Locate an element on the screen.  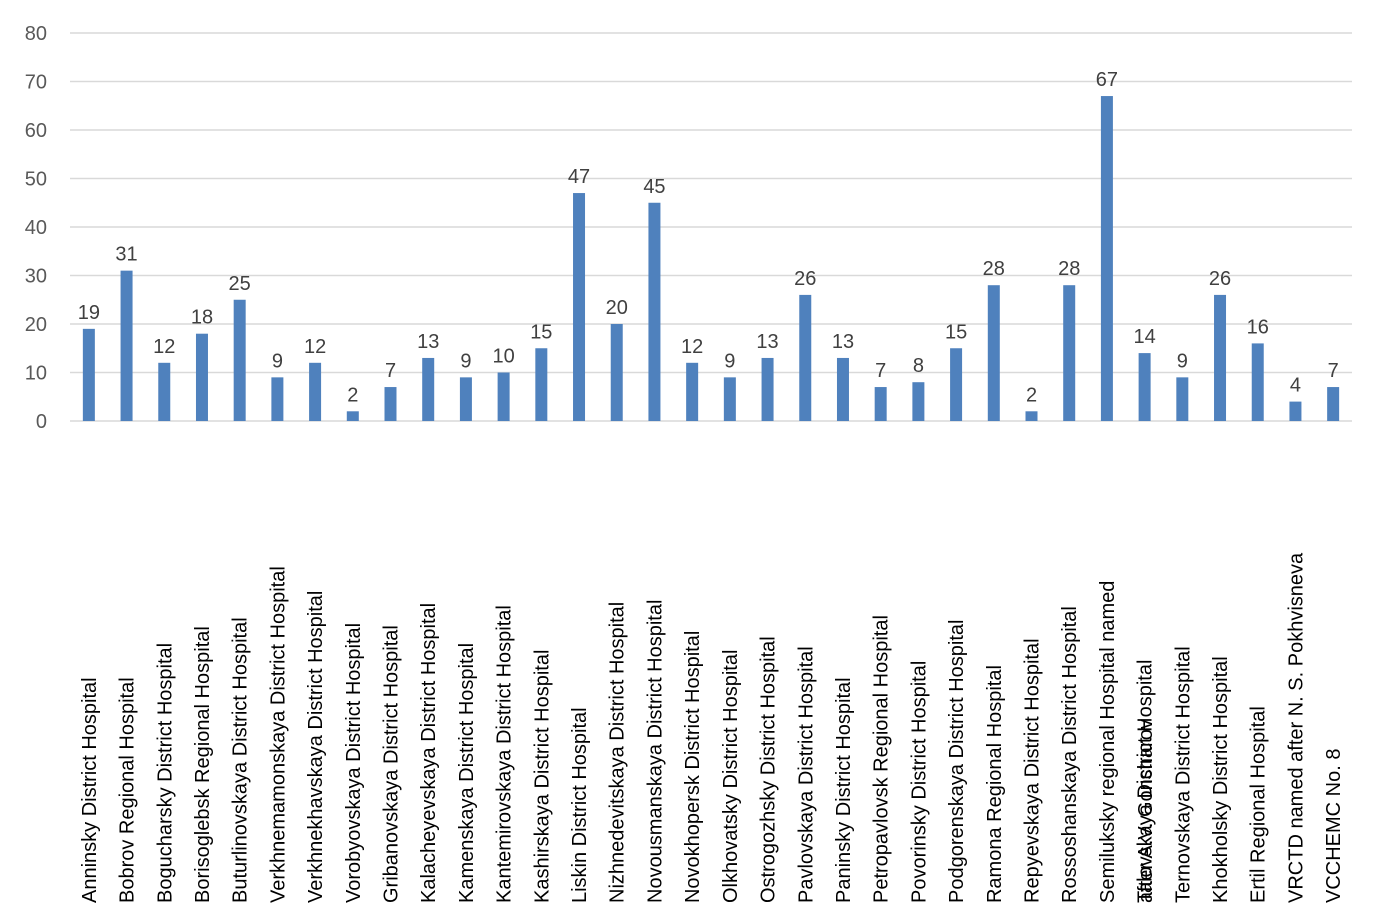
x-category-label: VCCHEMC No. 8 is located at coordinates (1334, 826).